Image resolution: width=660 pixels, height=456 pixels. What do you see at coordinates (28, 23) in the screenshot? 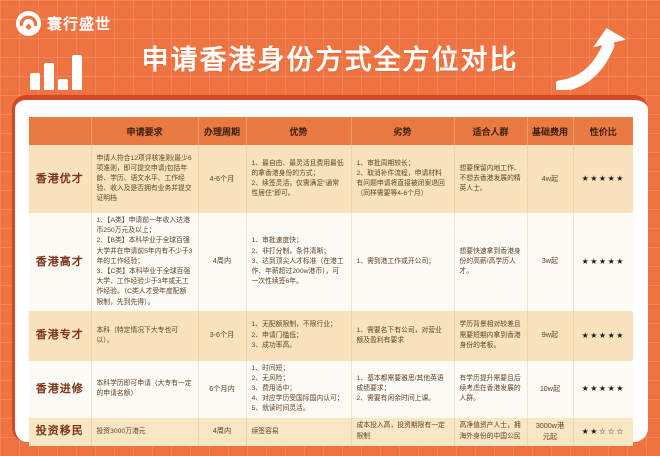
I see `brand-logo-icon` at bounding box center [28, 23].